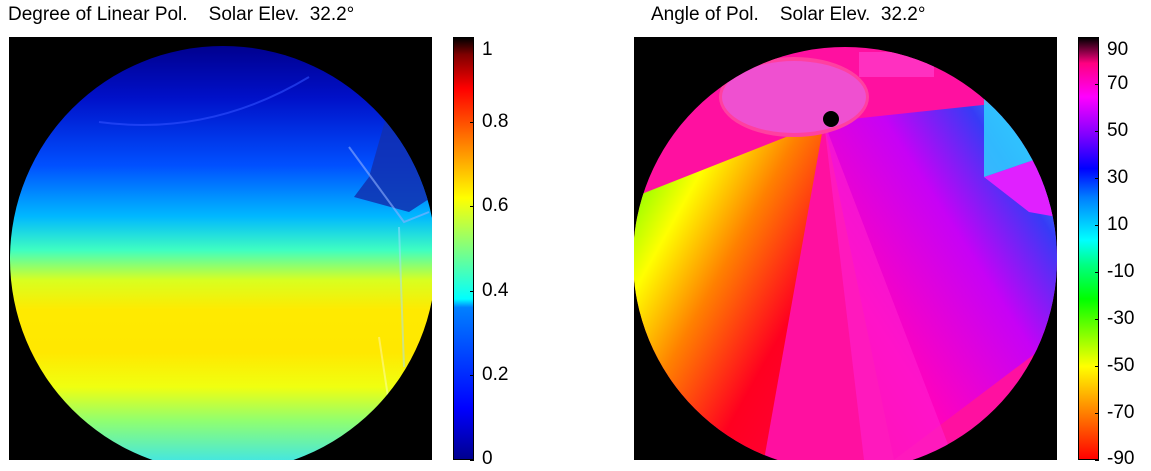  I want to click on dolp-colorbar-tick-label: 0, so click(487, 458).